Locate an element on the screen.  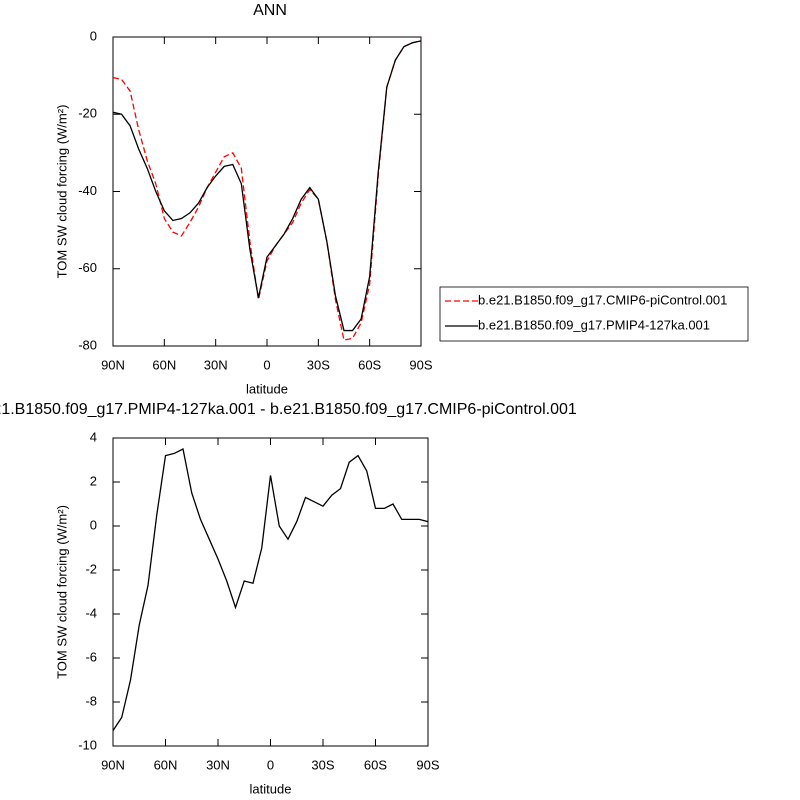
y-tick-label: -20 is located at coordinates (87, 113).